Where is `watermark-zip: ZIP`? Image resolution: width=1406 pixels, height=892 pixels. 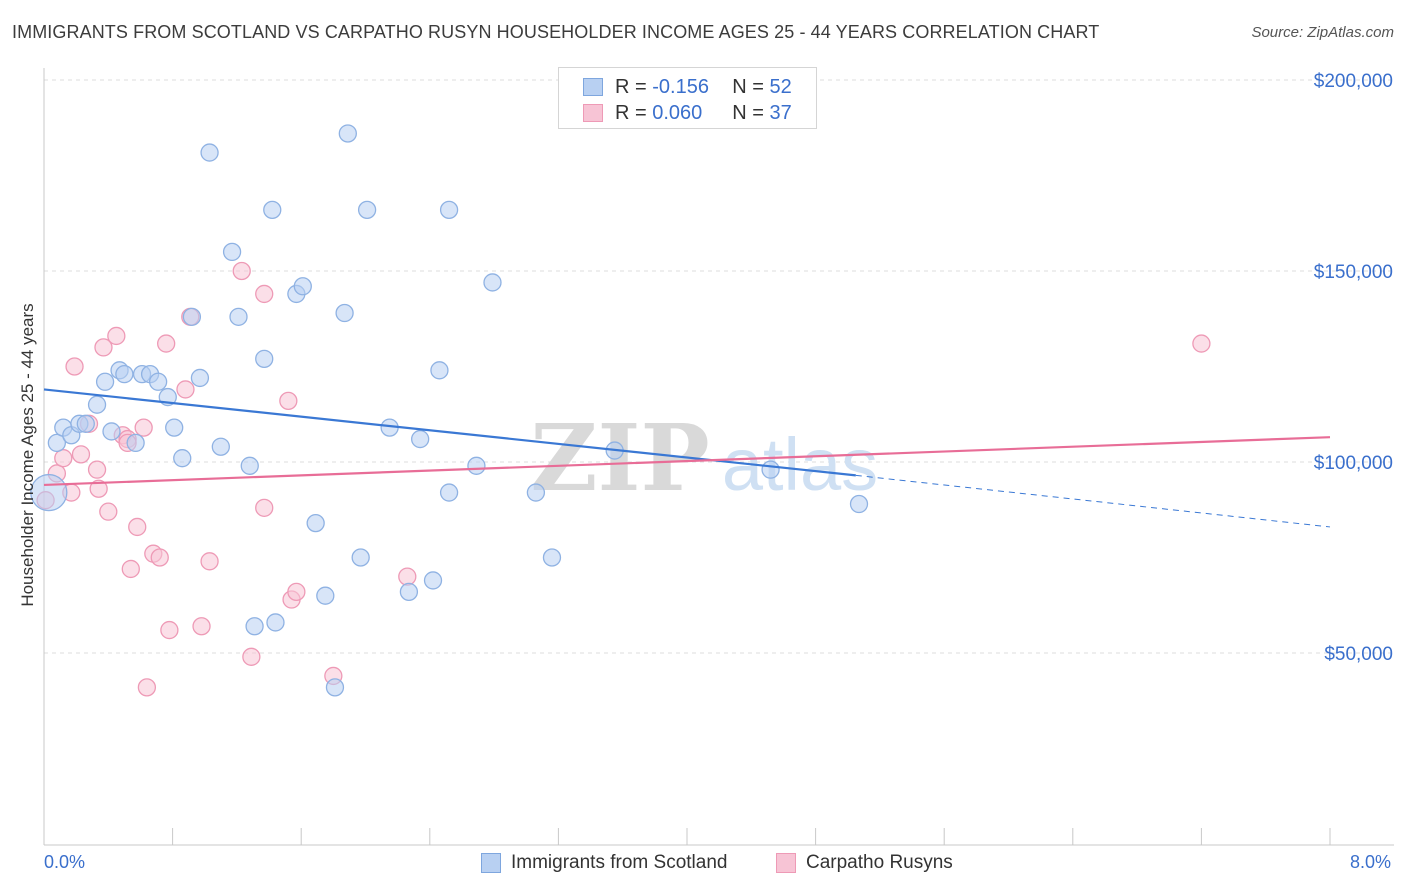 watermark-zip: ZIP is located at coordinates (619, 458).